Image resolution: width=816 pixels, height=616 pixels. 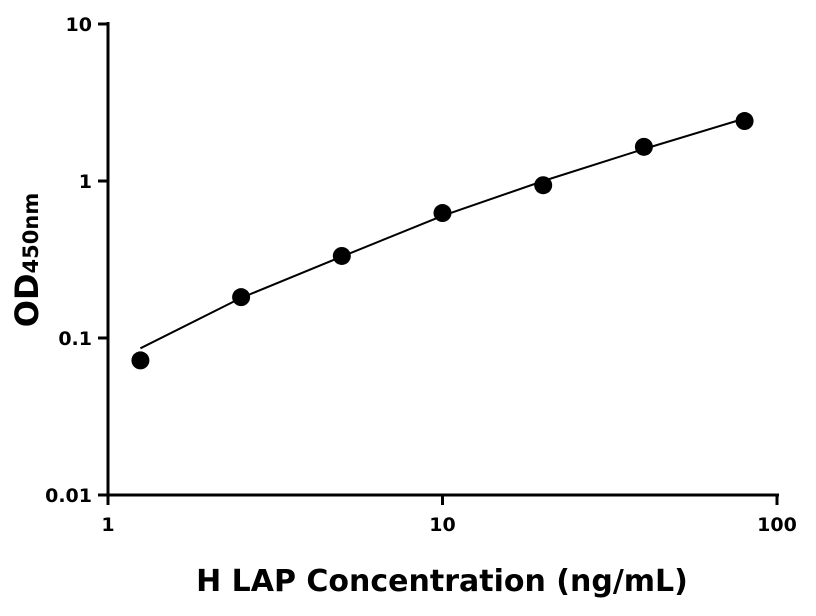 I want to click on x-tick-label: 1, so click(x=107, y=525).